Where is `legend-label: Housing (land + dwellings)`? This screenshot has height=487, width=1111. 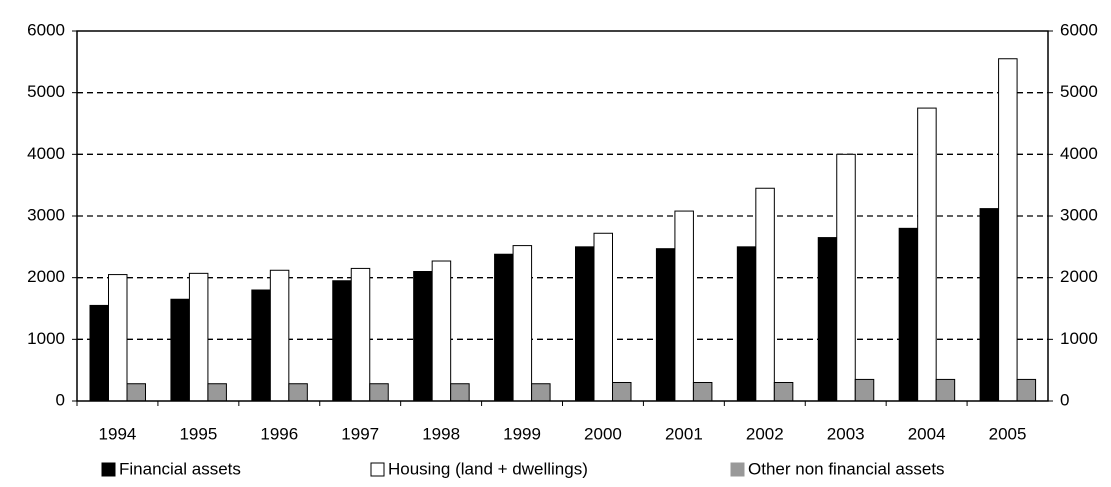
legend-label: Housing (land + dwellings) is located at coordinates (488, 468).